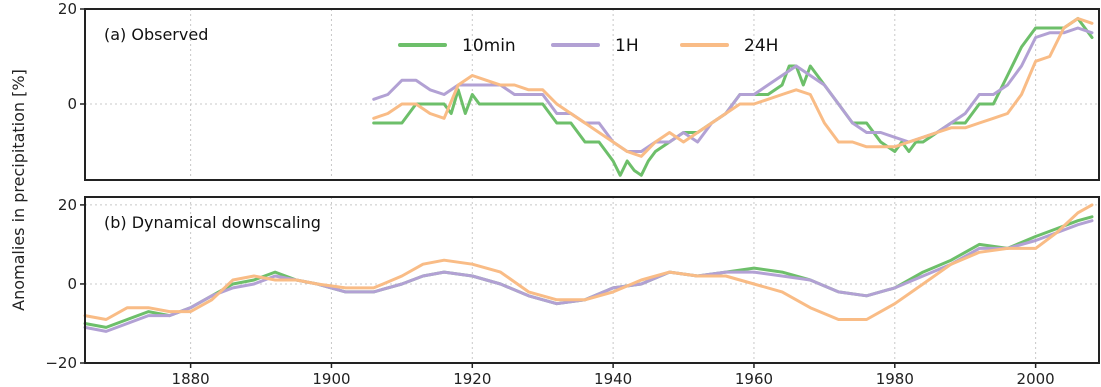  I want to click on y-axis-label: Anomalies in precipitation [%], so click(18, 190).